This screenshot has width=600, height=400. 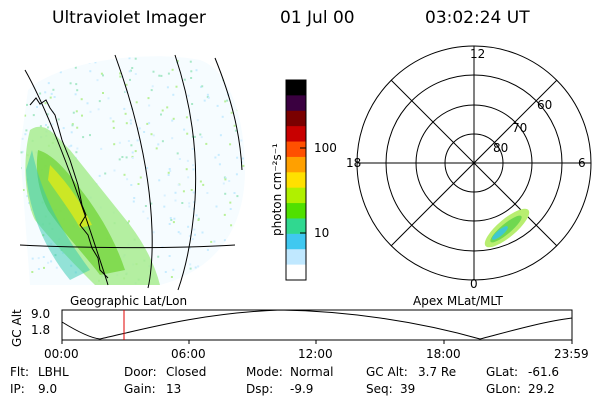 I want to click on gain-value: 13, so click(x=174, y=389).